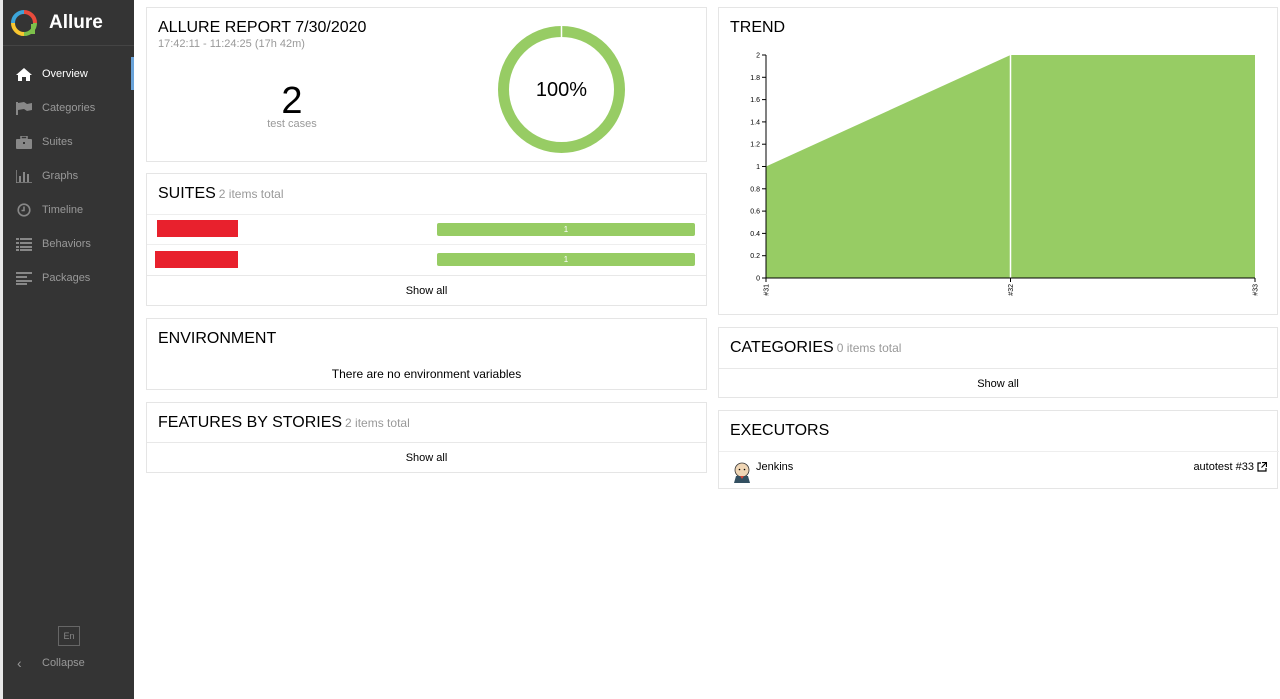 This screenshot has width=1280, height=699. Describe the element at coordinates (69, 636) in the screenshot. I see `language-selector: En` at that location.